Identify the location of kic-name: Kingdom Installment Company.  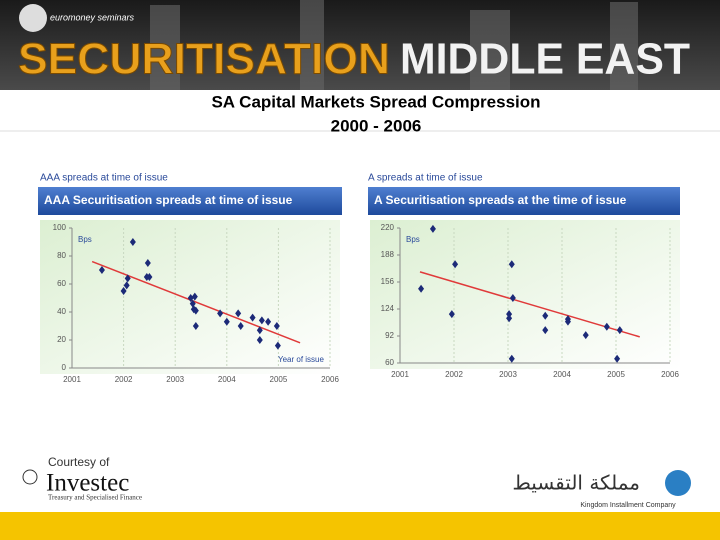
(628, 505).